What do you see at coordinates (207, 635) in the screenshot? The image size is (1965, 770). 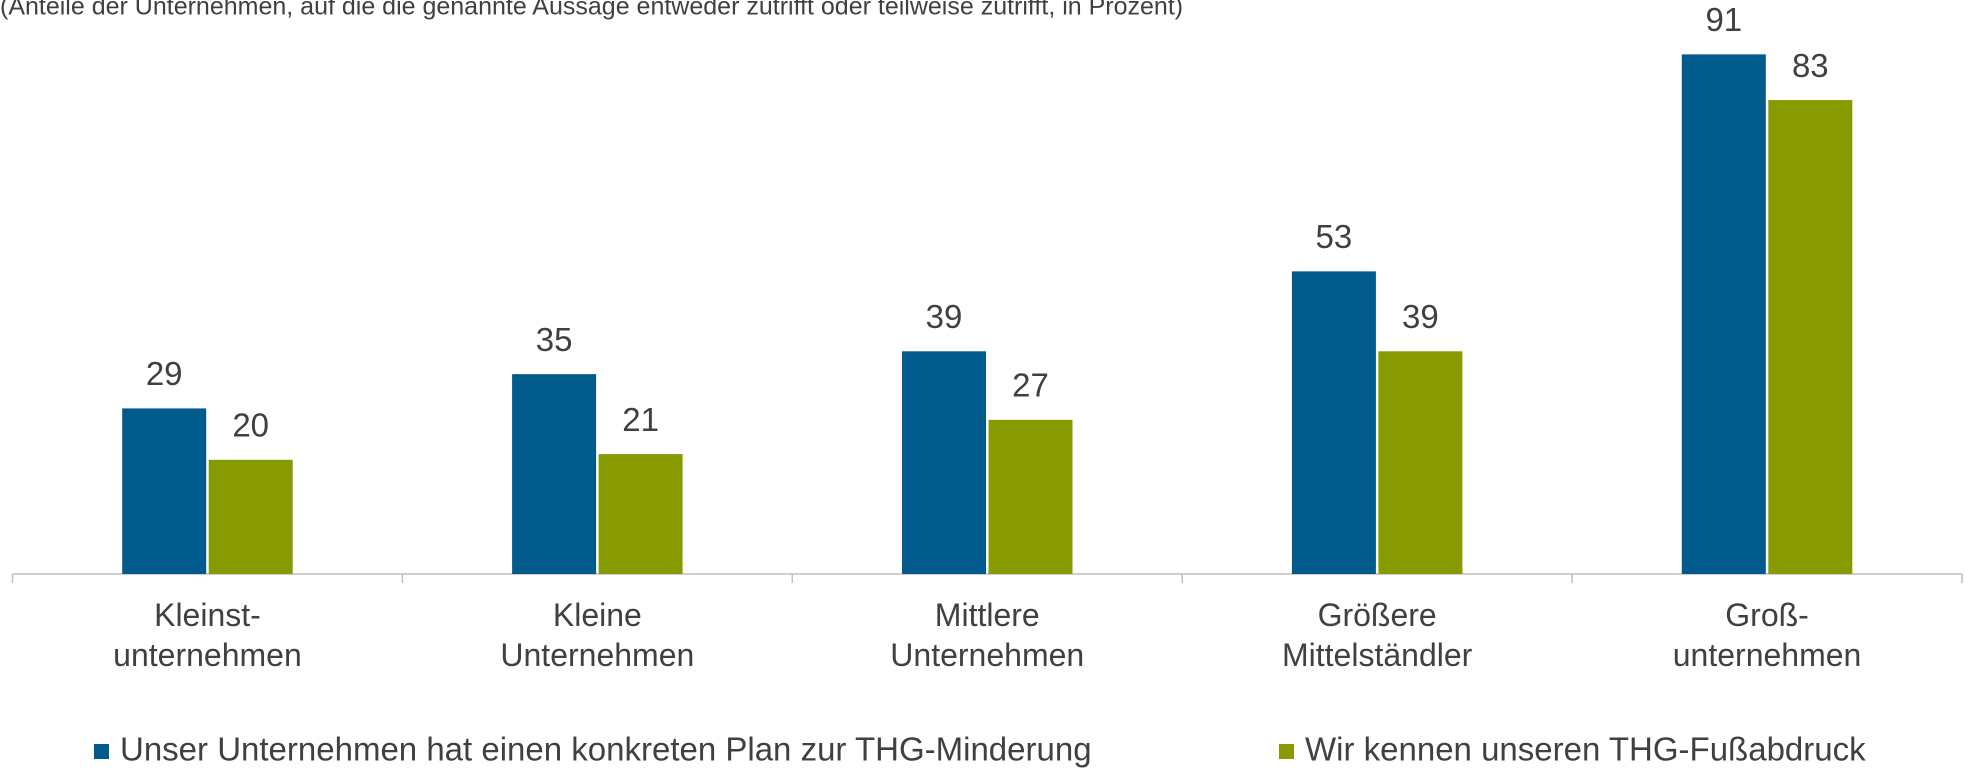 I see `x-tick-label: Kleinst-unternehmen` at bounding box center [207, 635].